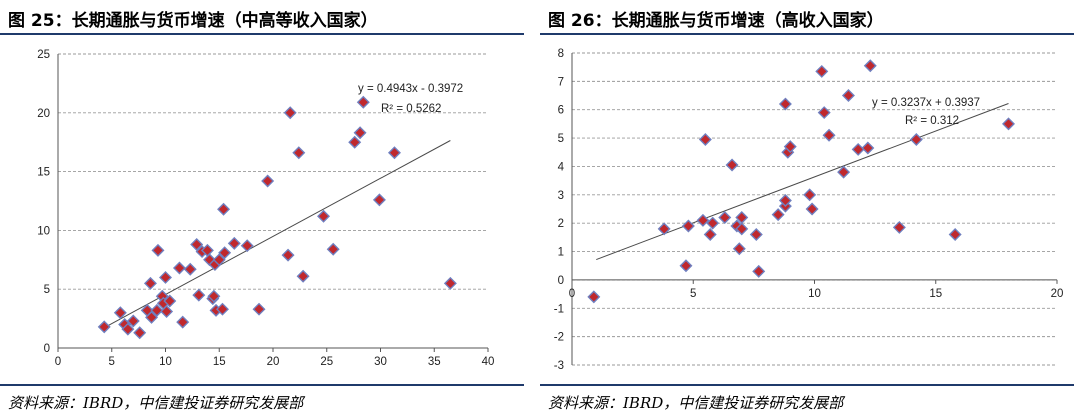 This screenshot has width=1080, height=415. What do you see at coordinates (932, 121) in the screenshot?
I see `r-squared-label: R² = 0.312` at bounding box center [932, 121].